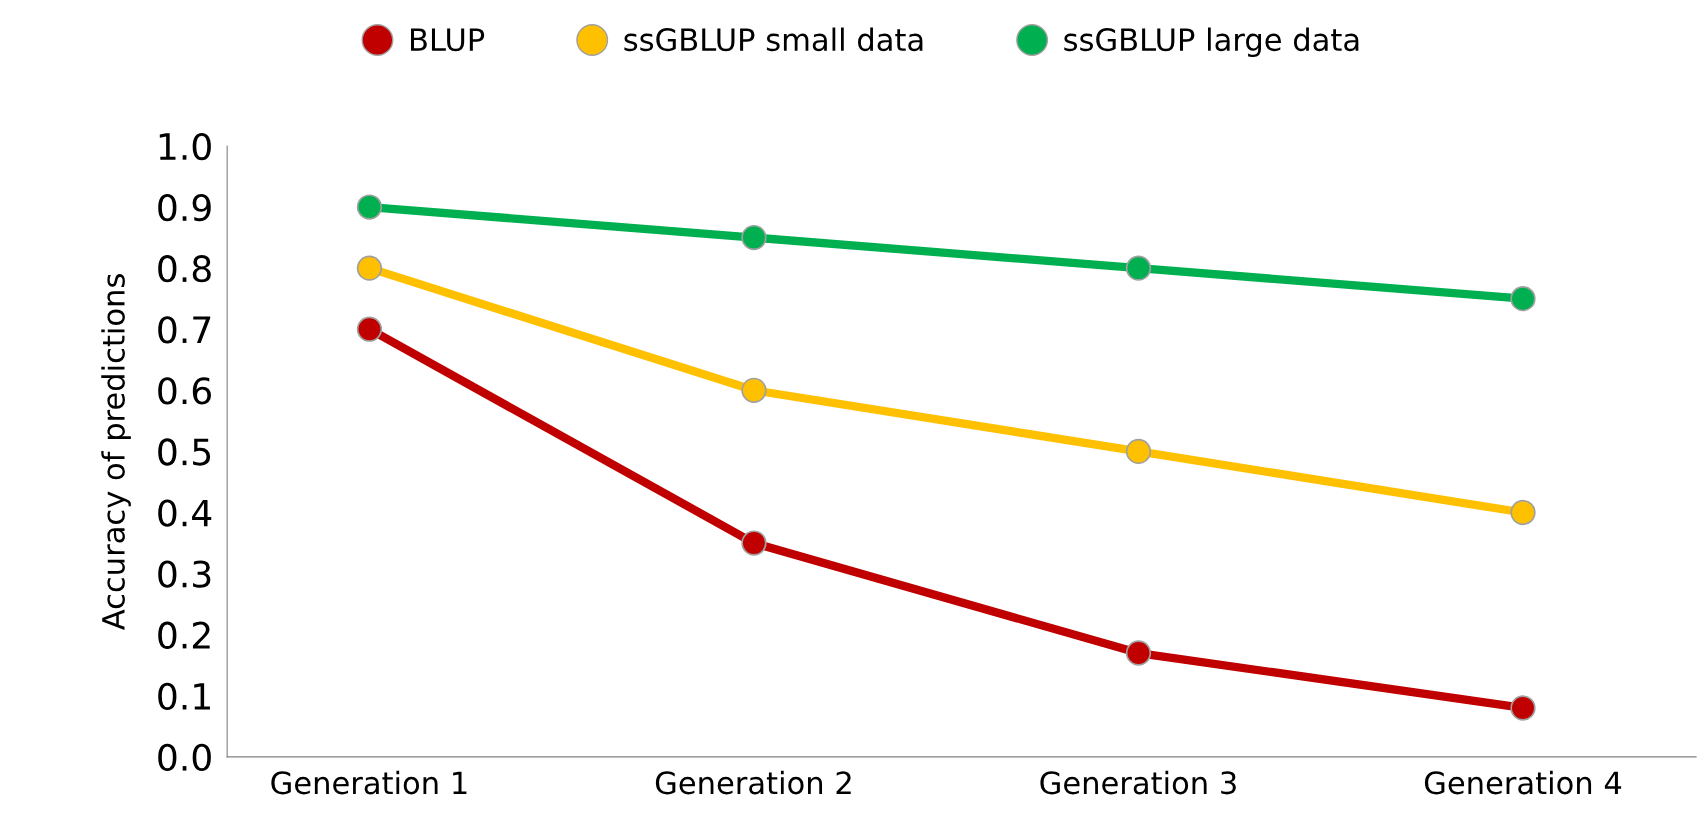  What do you see at coordinates (773, 39) in the screenshot?
I see `legend-label: ssGBLUP small data` at bounding box center [773, 39].